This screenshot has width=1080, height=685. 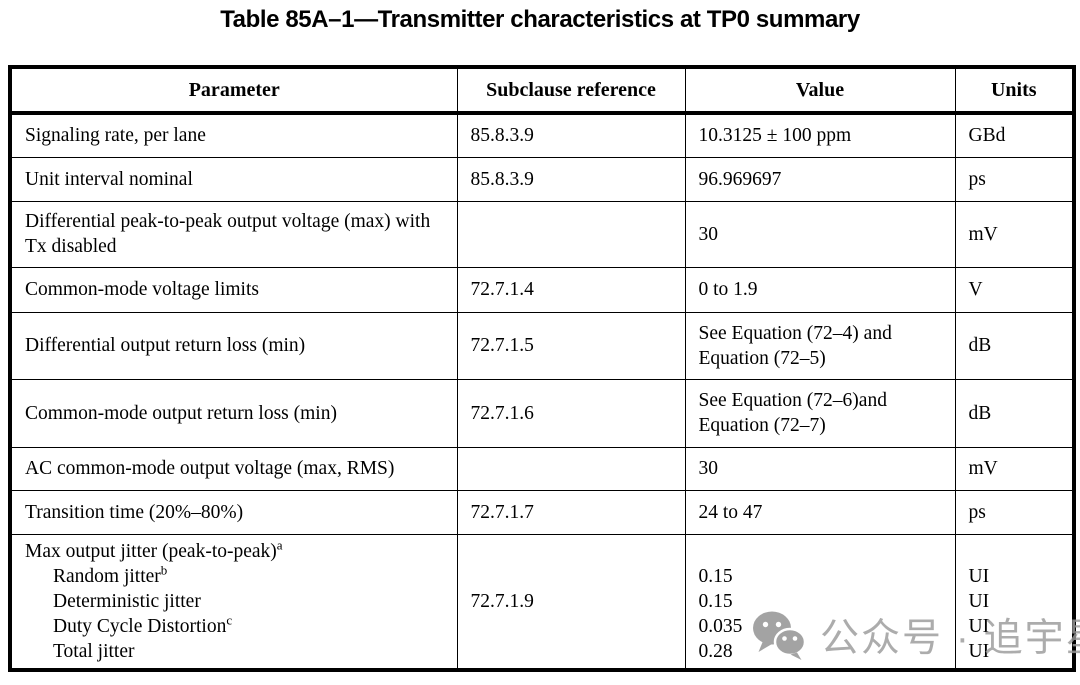 What do you see at coordinates (571, 345) in the screenshot?
I see `cell-subclause: 72.7.1.5` at bounding box center [571, 345].